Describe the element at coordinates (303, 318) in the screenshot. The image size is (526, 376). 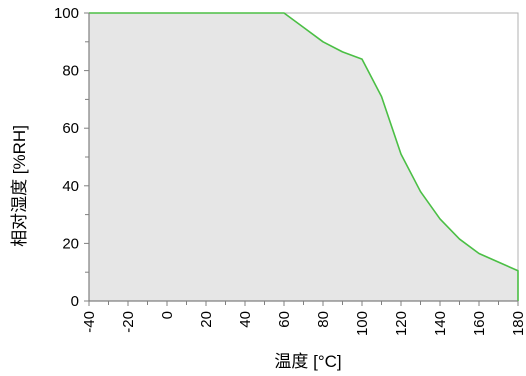
I see `x-axis: -40 -20 0 20 40 60 80 100 120 140 160 180` at that location.